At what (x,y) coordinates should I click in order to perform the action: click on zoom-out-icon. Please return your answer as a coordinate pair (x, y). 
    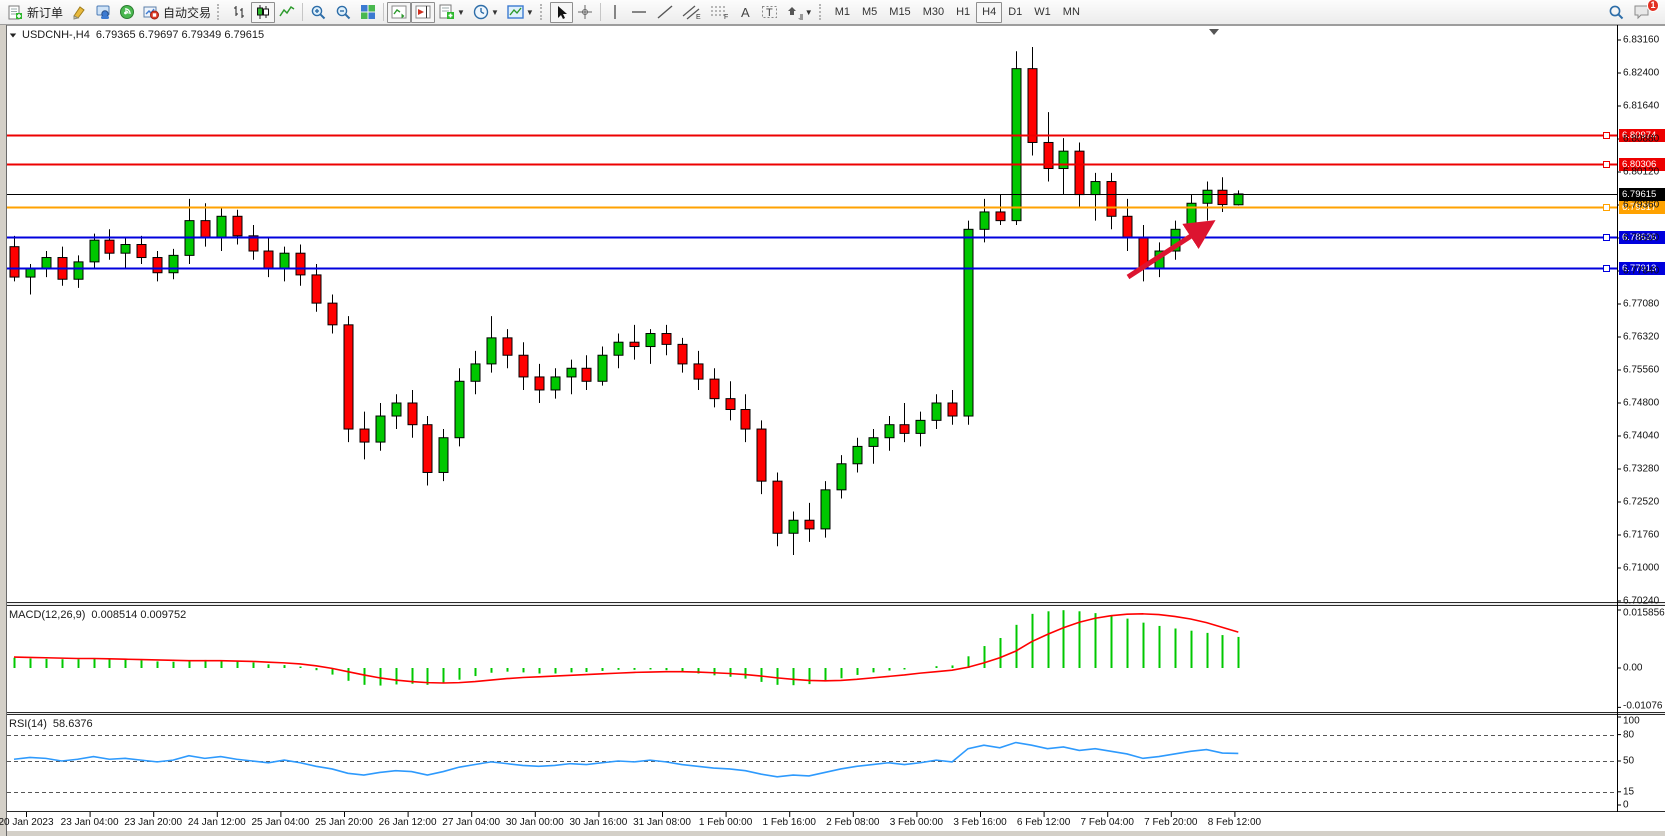
    Looking at the image, I should click on (343, 12).